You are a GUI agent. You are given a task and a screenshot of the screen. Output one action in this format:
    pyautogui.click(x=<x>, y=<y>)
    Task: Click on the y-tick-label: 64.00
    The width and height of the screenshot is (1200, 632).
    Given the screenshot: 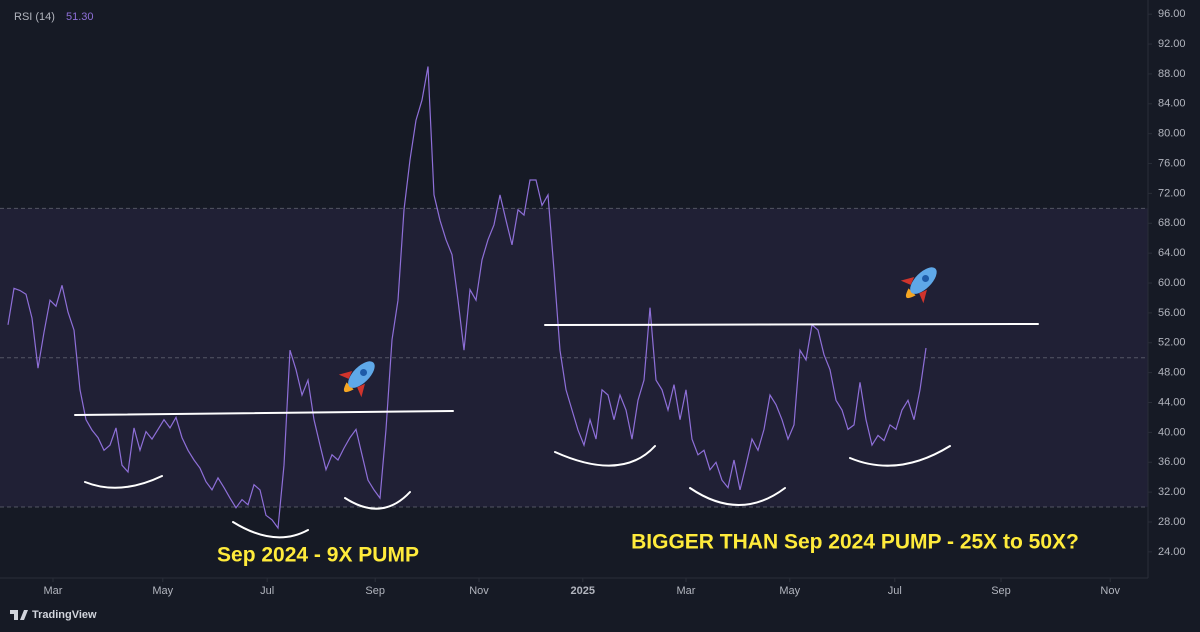 What is the action you would take?
    pyautogui.click(x=1172, y=253)
    